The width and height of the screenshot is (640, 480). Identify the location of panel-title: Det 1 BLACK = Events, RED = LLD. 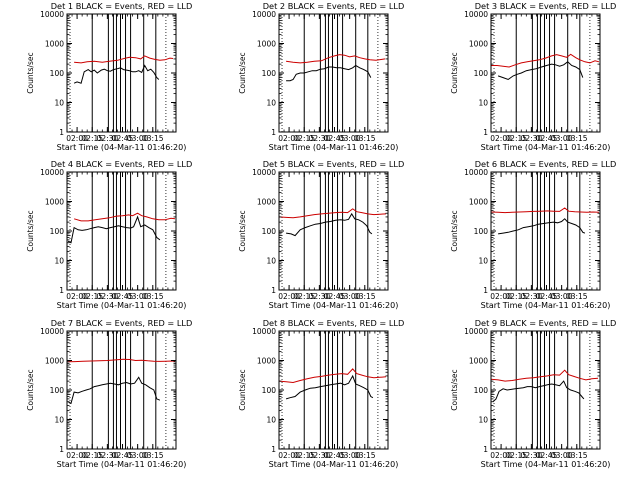
(122, 6).